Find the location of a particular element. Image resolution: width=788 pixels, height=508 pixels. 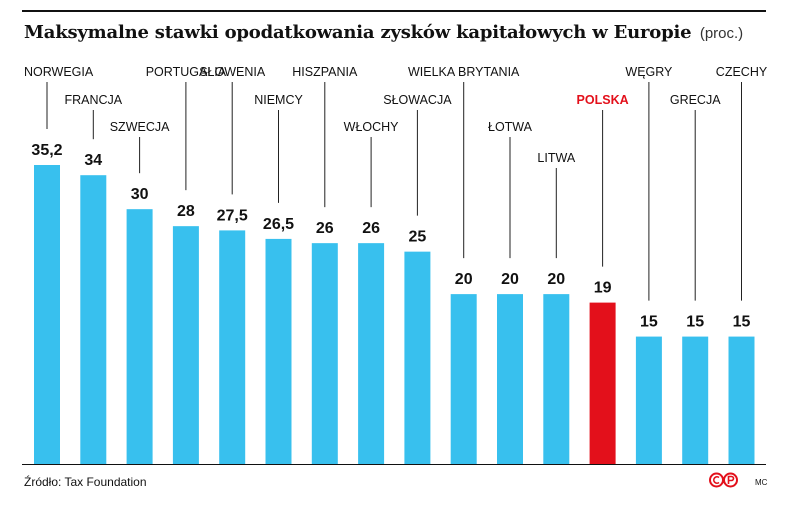

category-label: POLSKA is located at coordinates (603, 100).